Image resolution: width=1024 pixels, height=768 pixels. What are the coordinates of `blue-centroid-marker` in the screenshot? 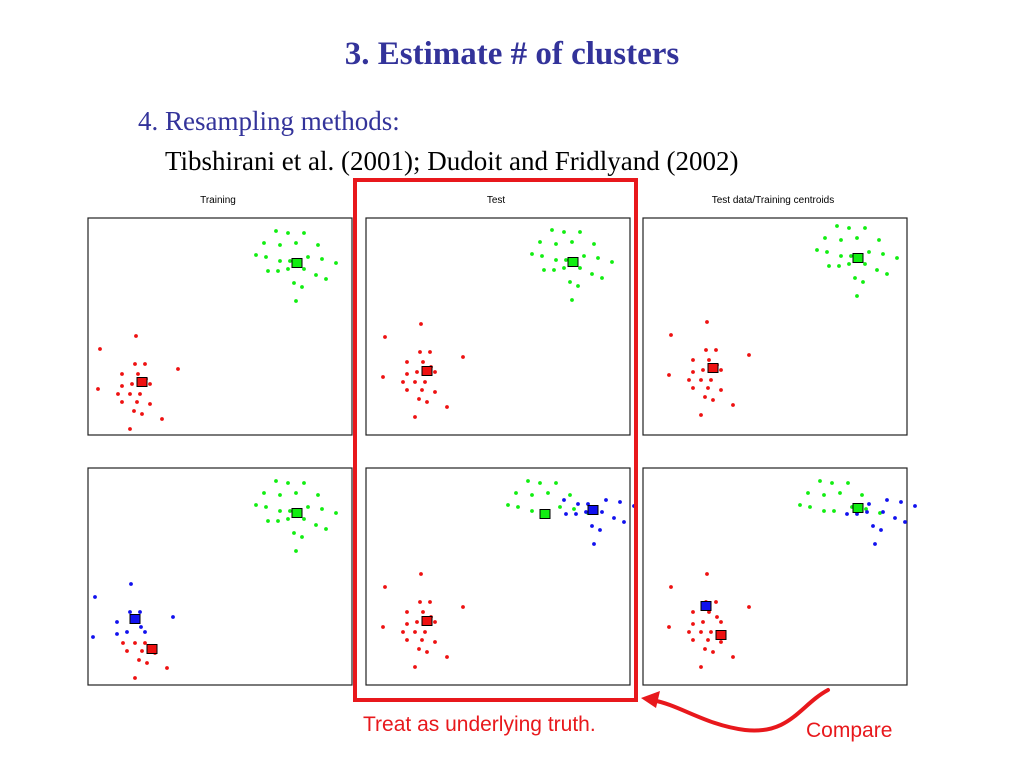 It's located at (593, 510).